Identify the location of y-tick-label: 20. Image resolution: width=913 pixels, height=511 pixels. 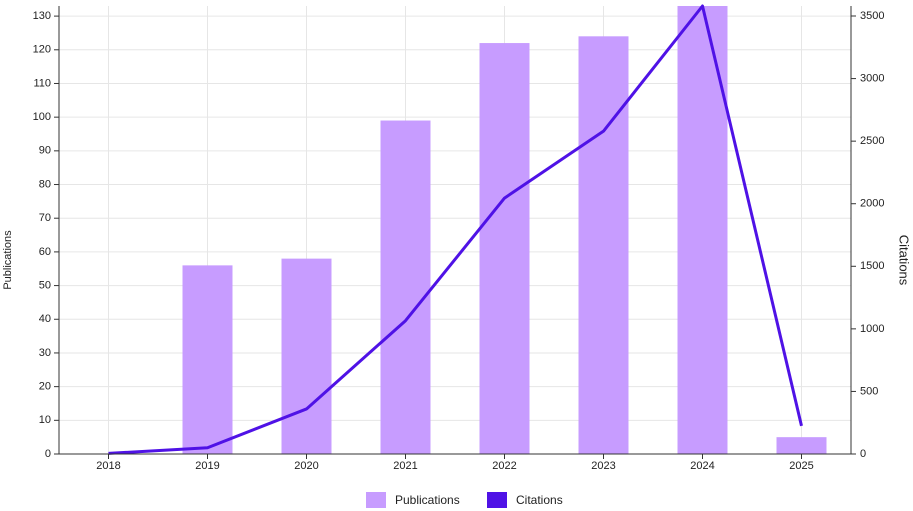
(45, 387).